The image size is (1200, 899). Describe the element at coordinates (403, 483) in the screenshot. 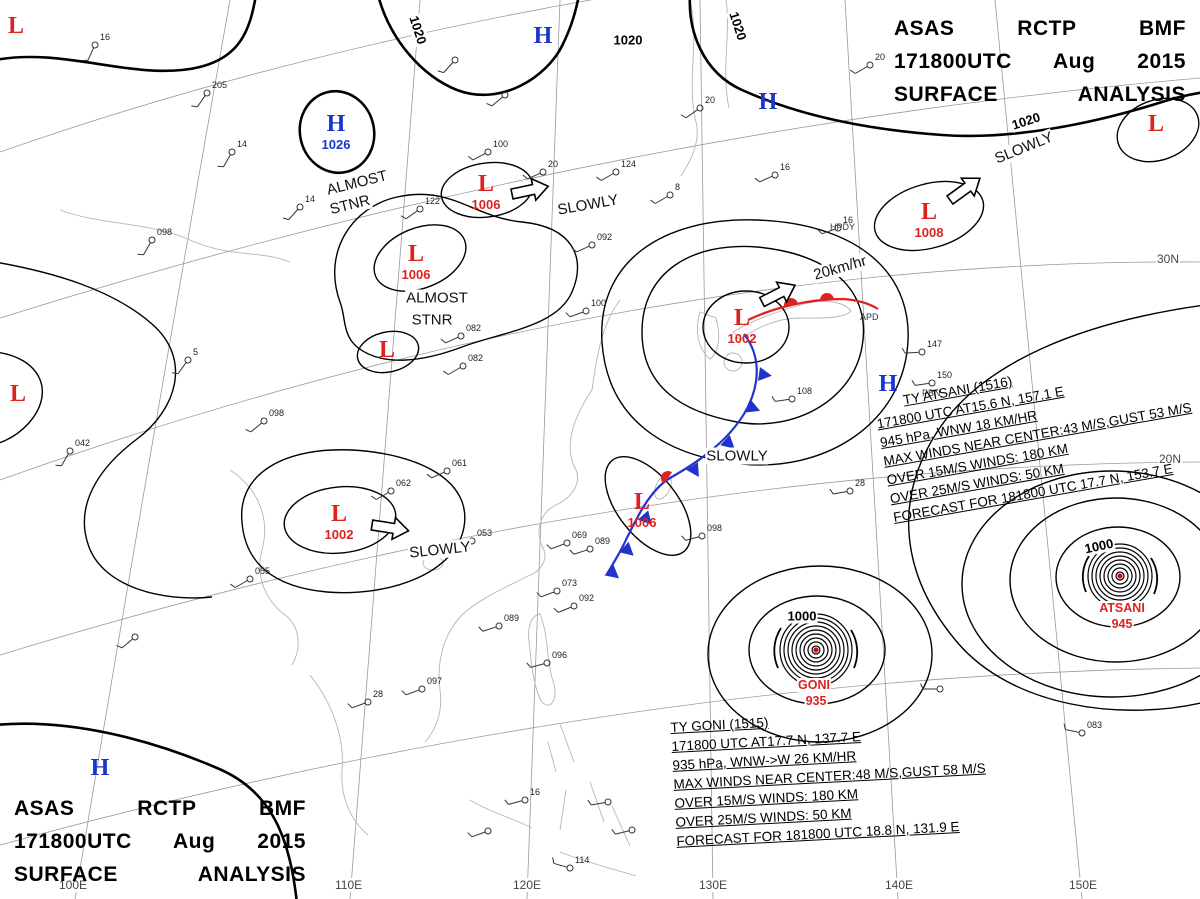

I see `station-value: 062` at that location.